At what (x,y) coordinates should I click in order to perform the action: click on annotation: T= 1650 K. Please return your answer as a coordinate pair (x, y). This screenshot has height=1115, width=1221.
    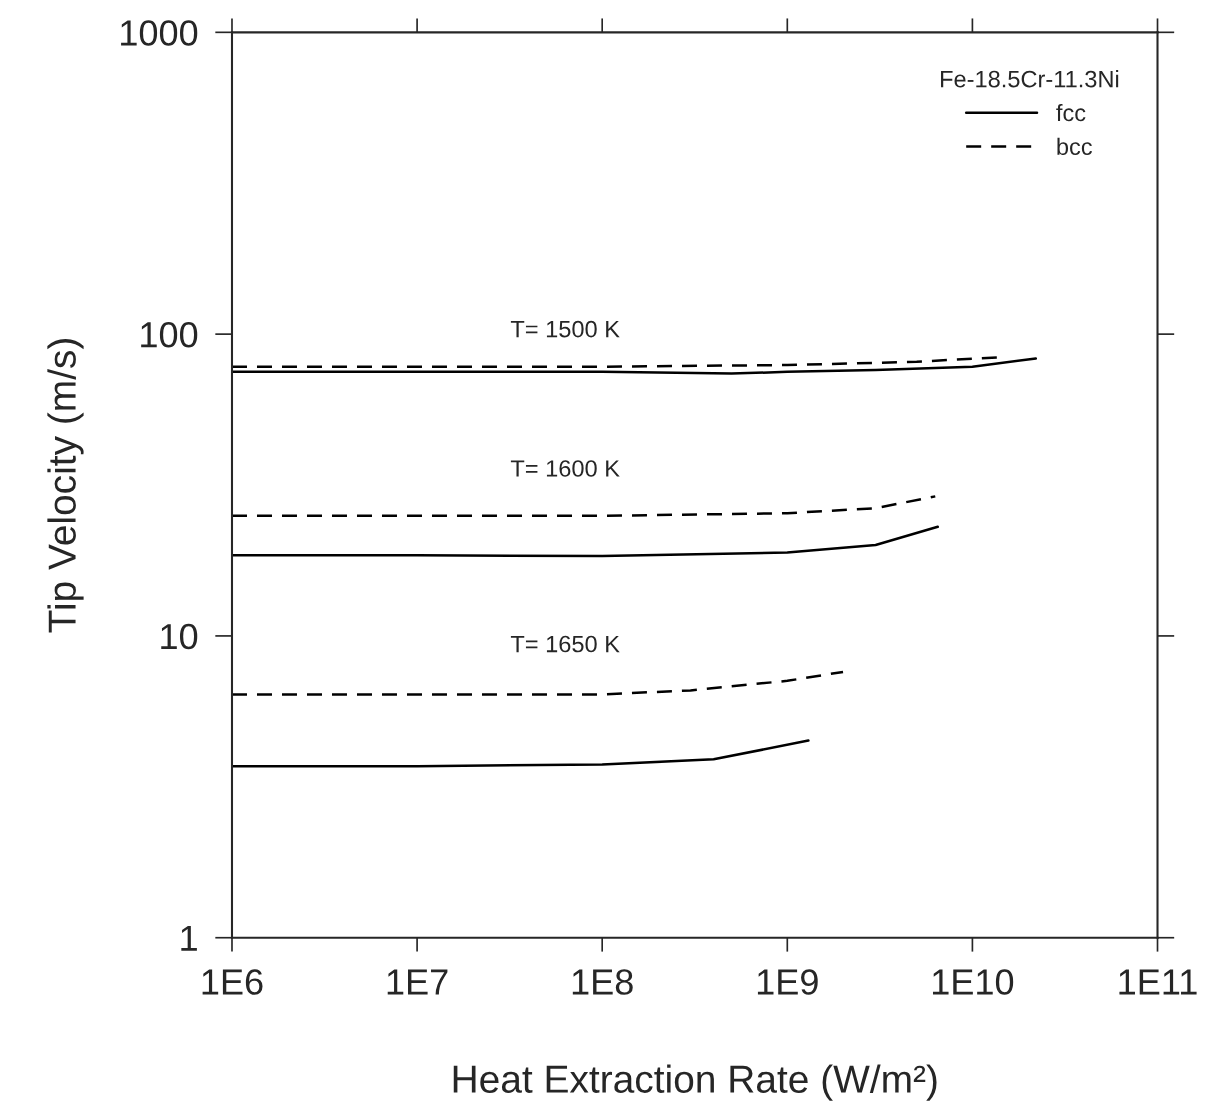
    Looking at the image, I should click on (565, 644).